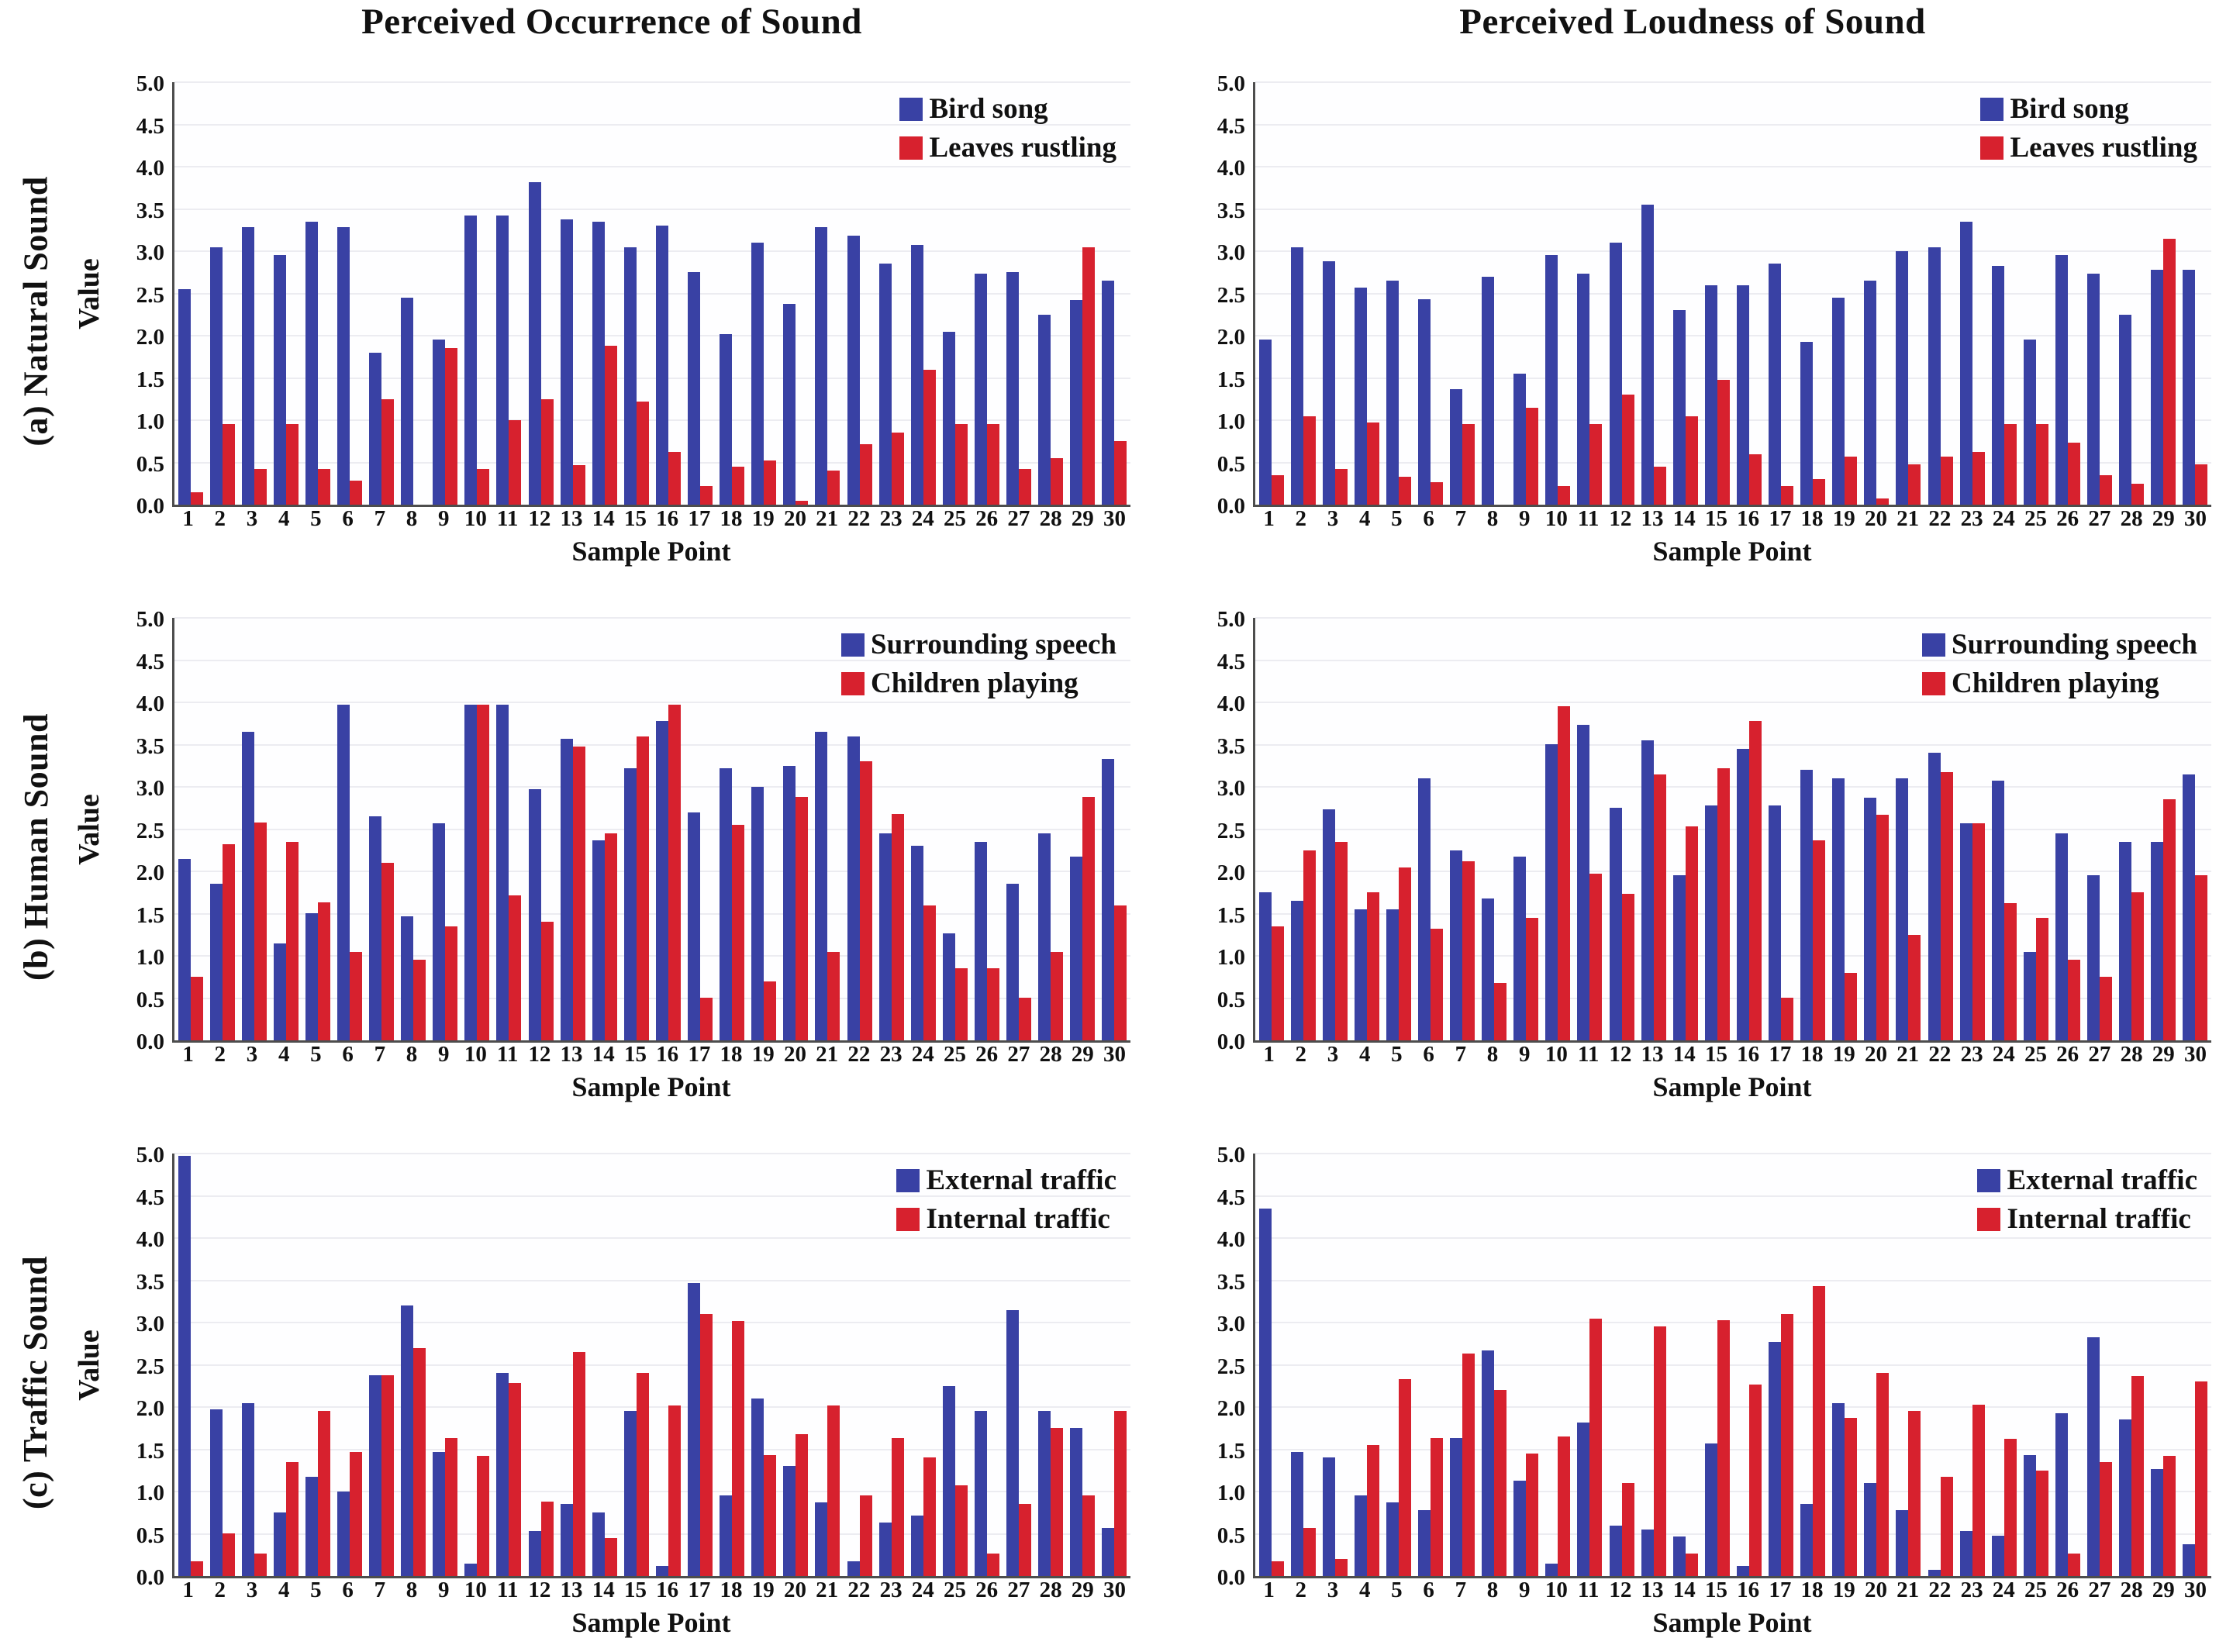 The width and height of the screenshot is (2233, 1652). What do you see at coordinates (316, 1054) in the screenshot?
I see `x-tick-label: 5` at bounding box center [316, 1054].